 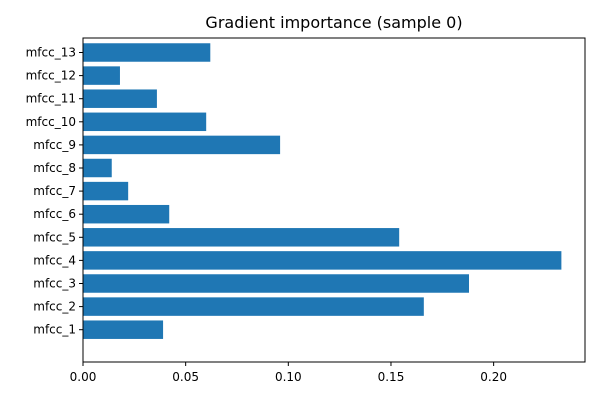 What do you see at coordinates (54, 214) in the screenshot?
I see `y-tick-label: mfcc_6` at bounding box center [54, 214].